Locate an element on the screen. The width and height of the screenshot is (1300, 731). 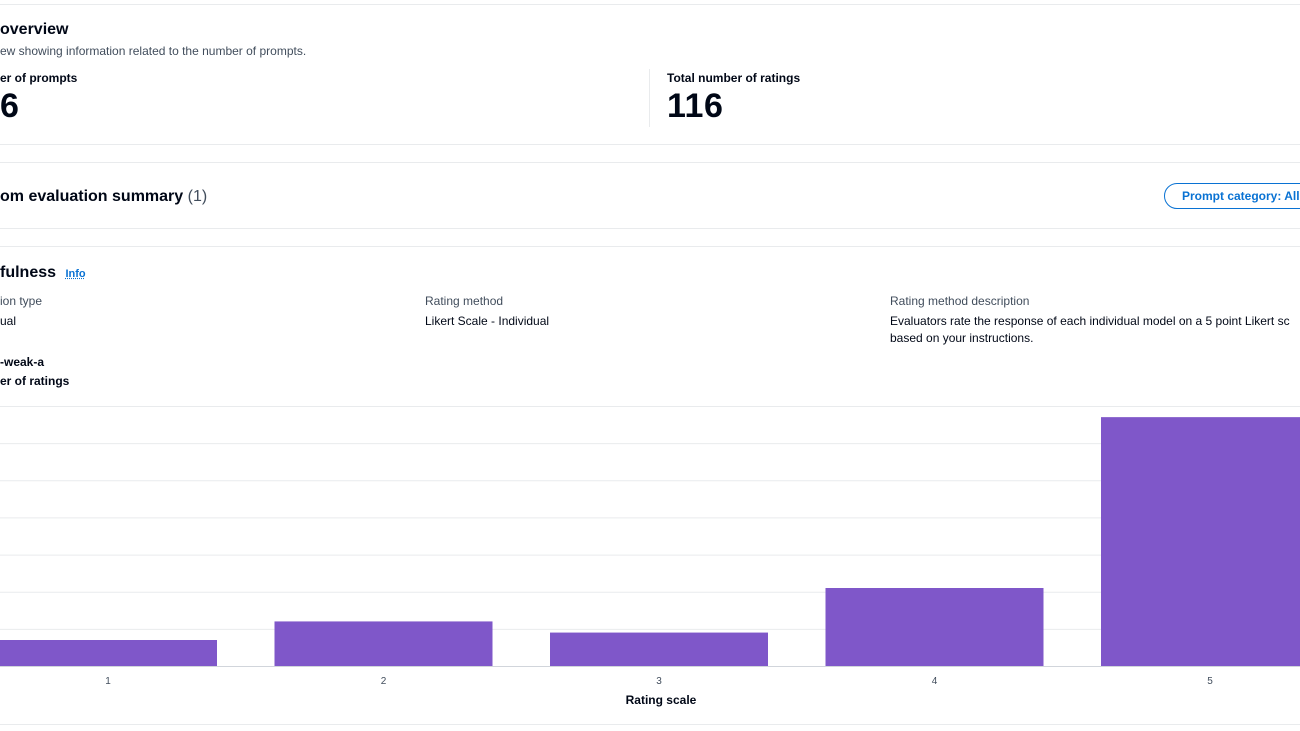
x-tick-label: 5 is located at coordinates (1210, 681).